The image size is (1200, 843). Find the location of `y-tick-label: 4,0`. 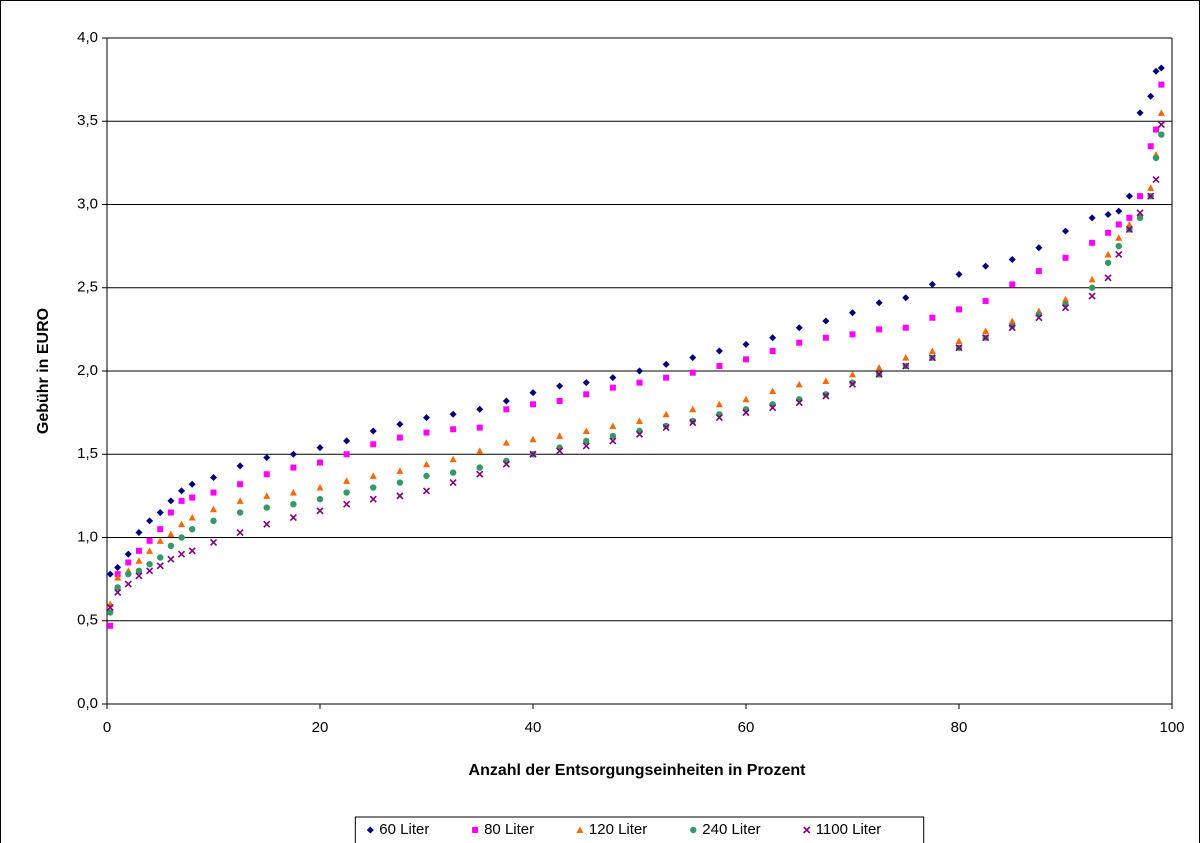

y-tick-label: 4,0 is located at coordinates (87, 37).